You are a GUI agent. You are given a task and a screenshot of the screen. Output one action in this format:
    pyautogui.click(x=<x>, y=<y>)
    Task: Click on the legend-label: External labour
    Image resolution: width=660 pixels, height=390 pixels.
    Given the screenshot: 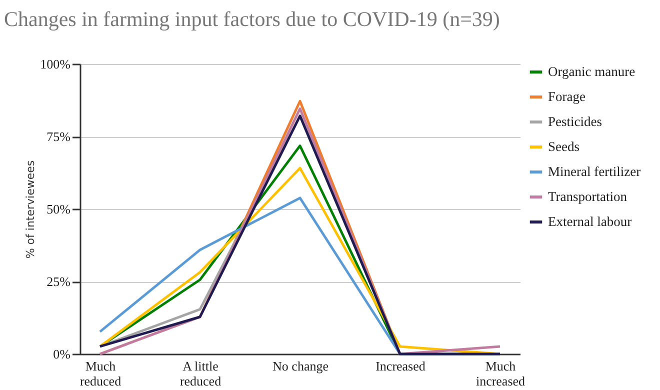 What is the action you would take?
    pyautogui.click(x=590, y=221)
    